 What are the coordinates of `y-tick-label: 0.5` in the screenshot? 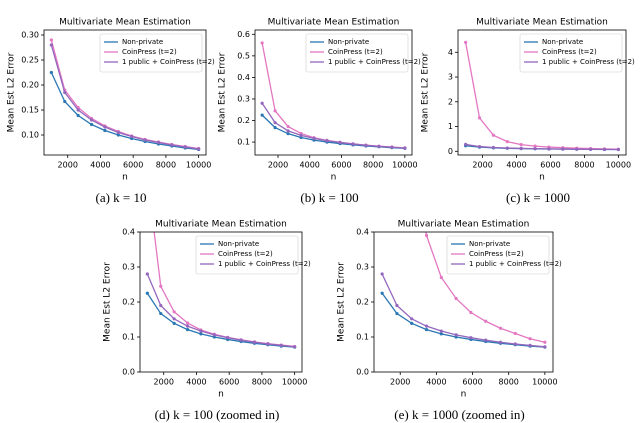 It's located at (243, 55).